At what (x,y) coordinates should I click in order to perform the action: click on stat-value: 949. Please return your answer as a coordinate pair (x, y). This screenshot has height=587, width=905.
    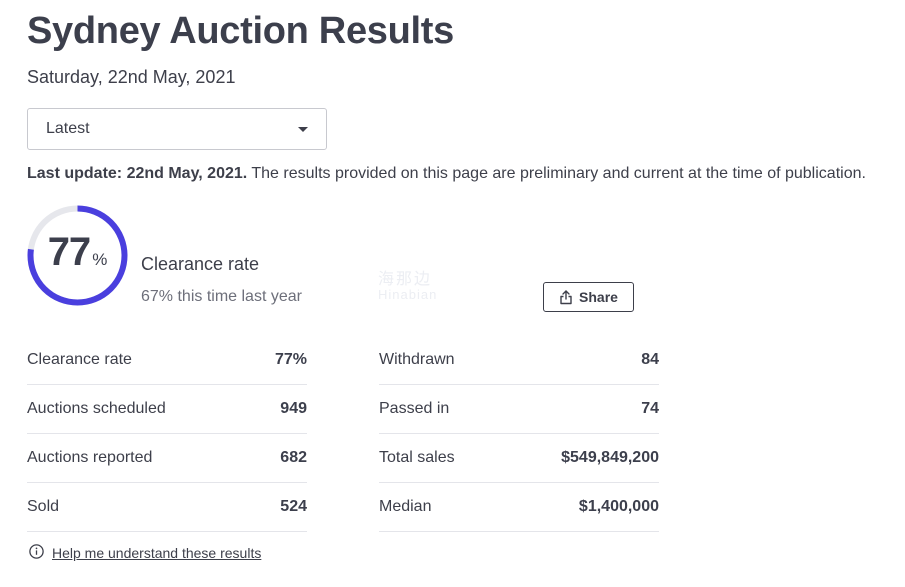
    Looking at the image, I should click on (293, 408).